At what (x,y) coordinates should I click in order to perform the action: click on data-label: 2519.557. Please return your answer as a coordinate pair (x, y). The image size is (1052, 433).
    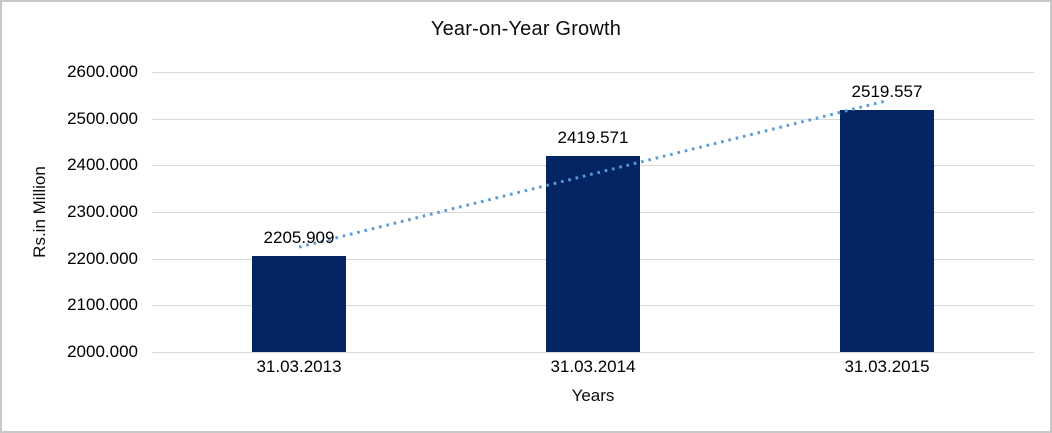
    Looking at the image, I should click on (887, 91).